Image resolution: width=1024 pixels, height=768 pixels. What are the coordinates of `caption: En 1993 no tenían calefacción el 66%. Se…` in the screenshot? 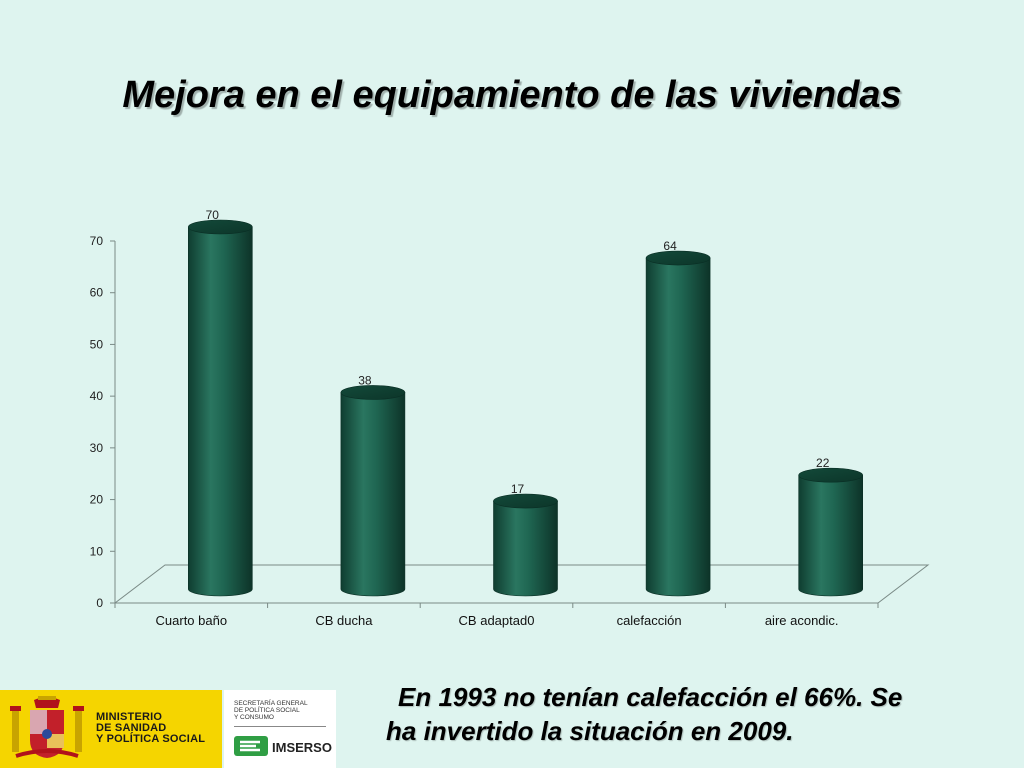 It's located at (686, 714).